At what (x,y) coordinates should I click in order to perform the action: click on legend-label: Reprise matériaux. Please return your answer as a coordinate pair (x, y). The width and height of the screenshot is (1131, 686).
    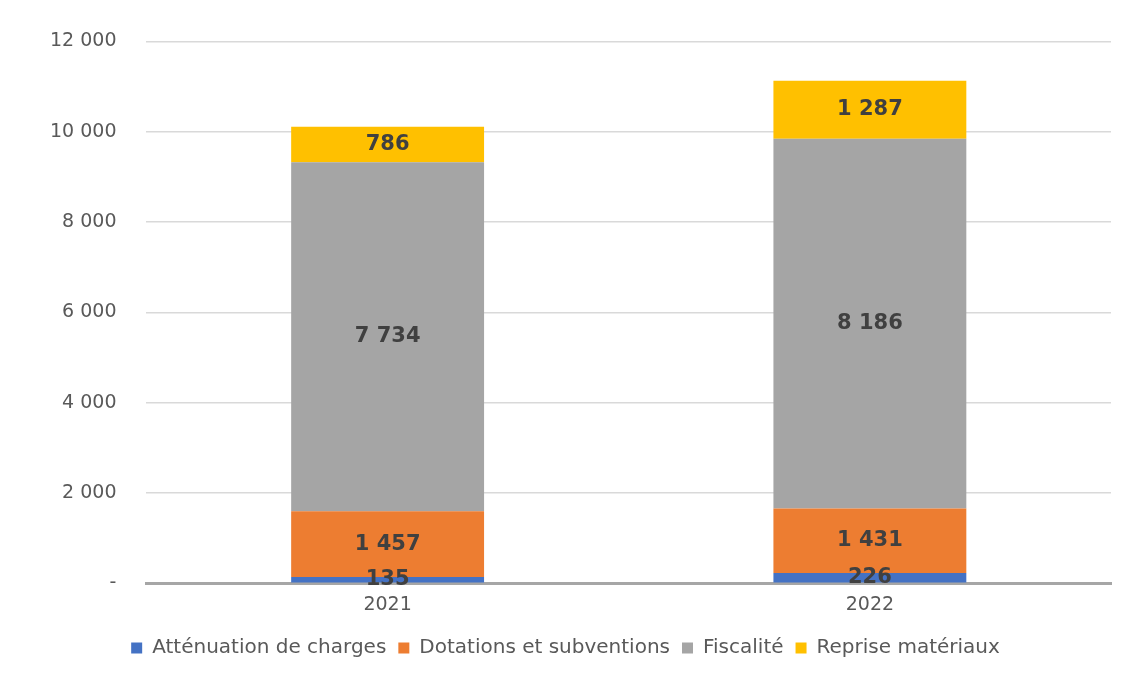
    Looking at the image, I should click on (908, 646).